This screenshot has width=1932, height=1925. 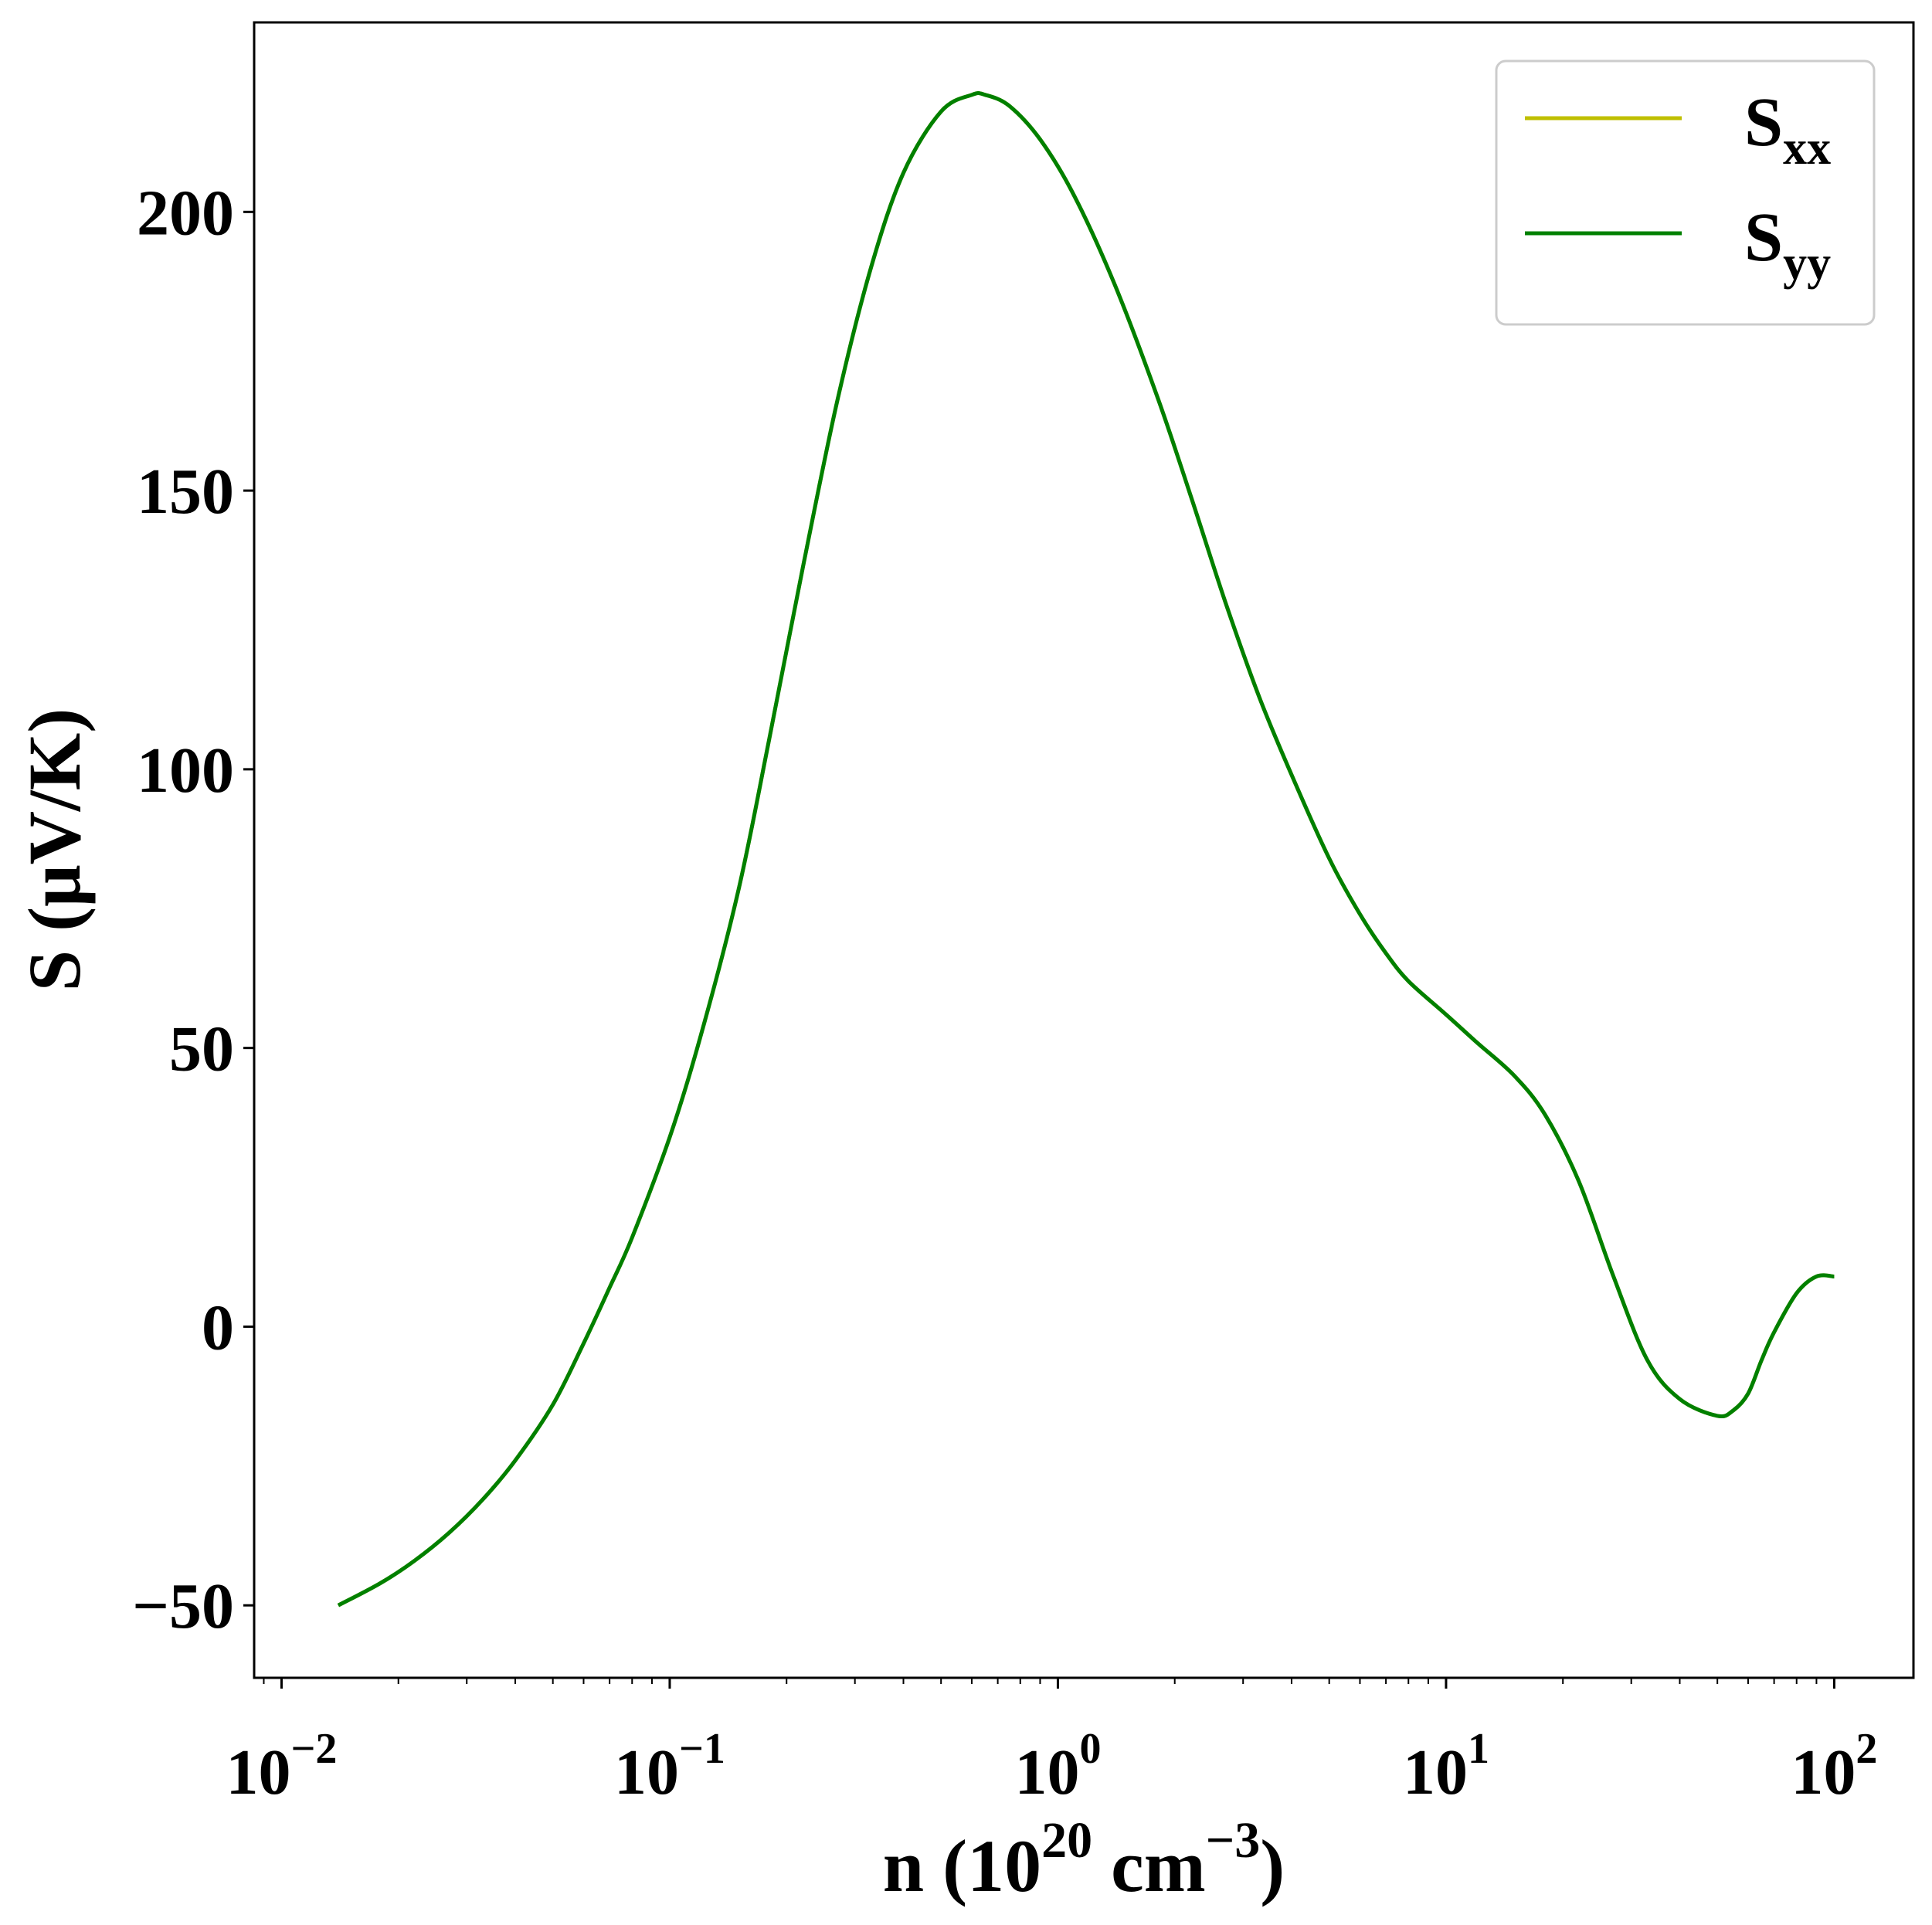 I want to click on x-axis-label: n (1020 cm−3), so click(x=1084, y=1859).